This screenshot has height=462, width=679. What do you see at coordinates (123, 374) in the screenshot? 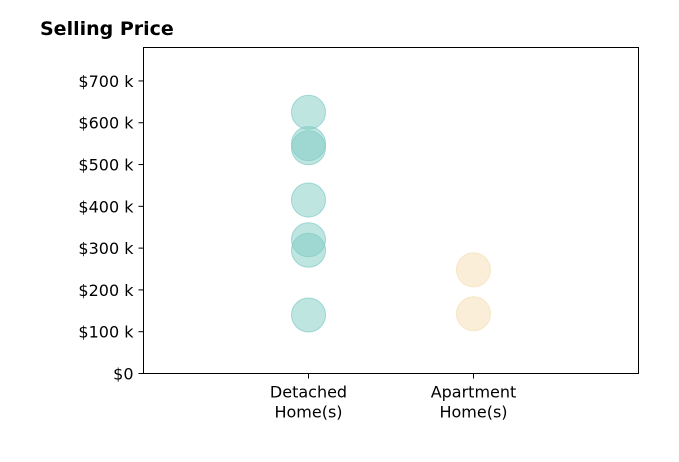
I see `y-tick-label: $0` at bounding box center [123, 374].